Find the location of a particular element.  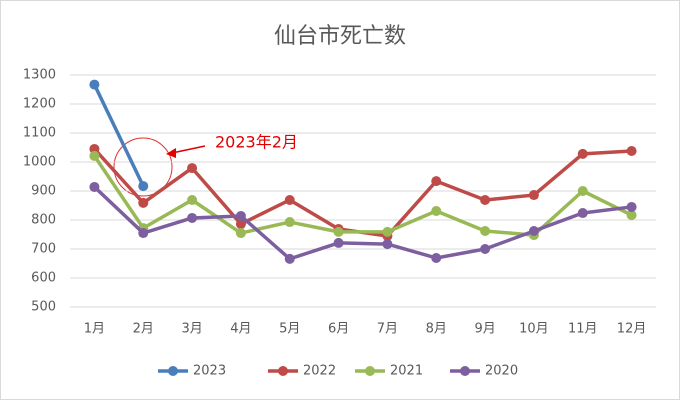

x-tick-label: 5月 is located at coordinates (289, 329).